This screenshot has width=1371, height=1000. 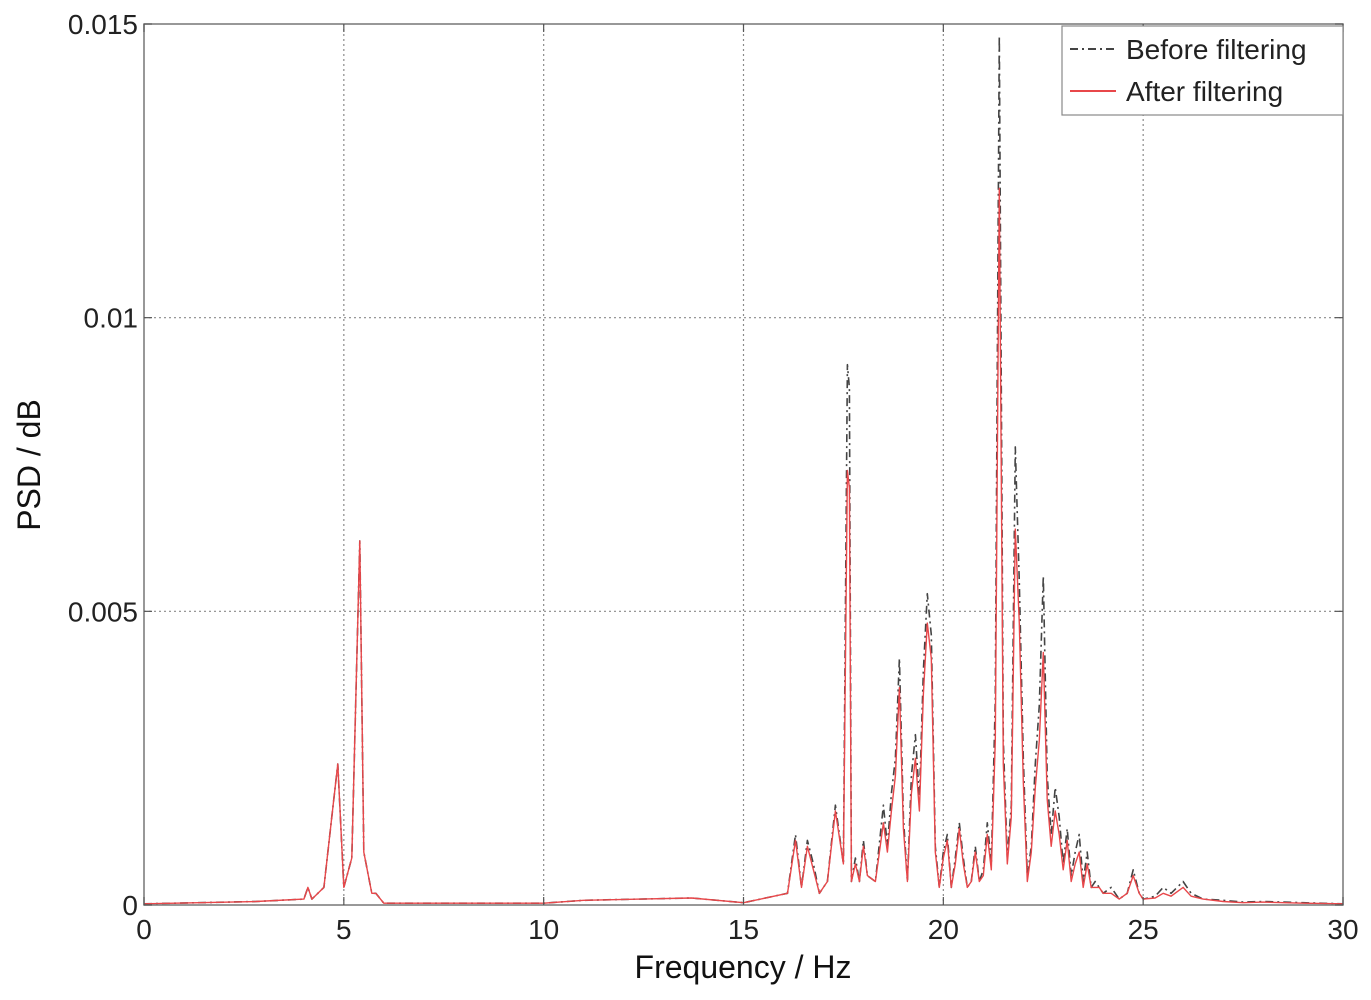 What do you see at coordinates (1143, 929) in the screenshot?
I see `x-tick-label: 25` at bounding box center [1143, 929].